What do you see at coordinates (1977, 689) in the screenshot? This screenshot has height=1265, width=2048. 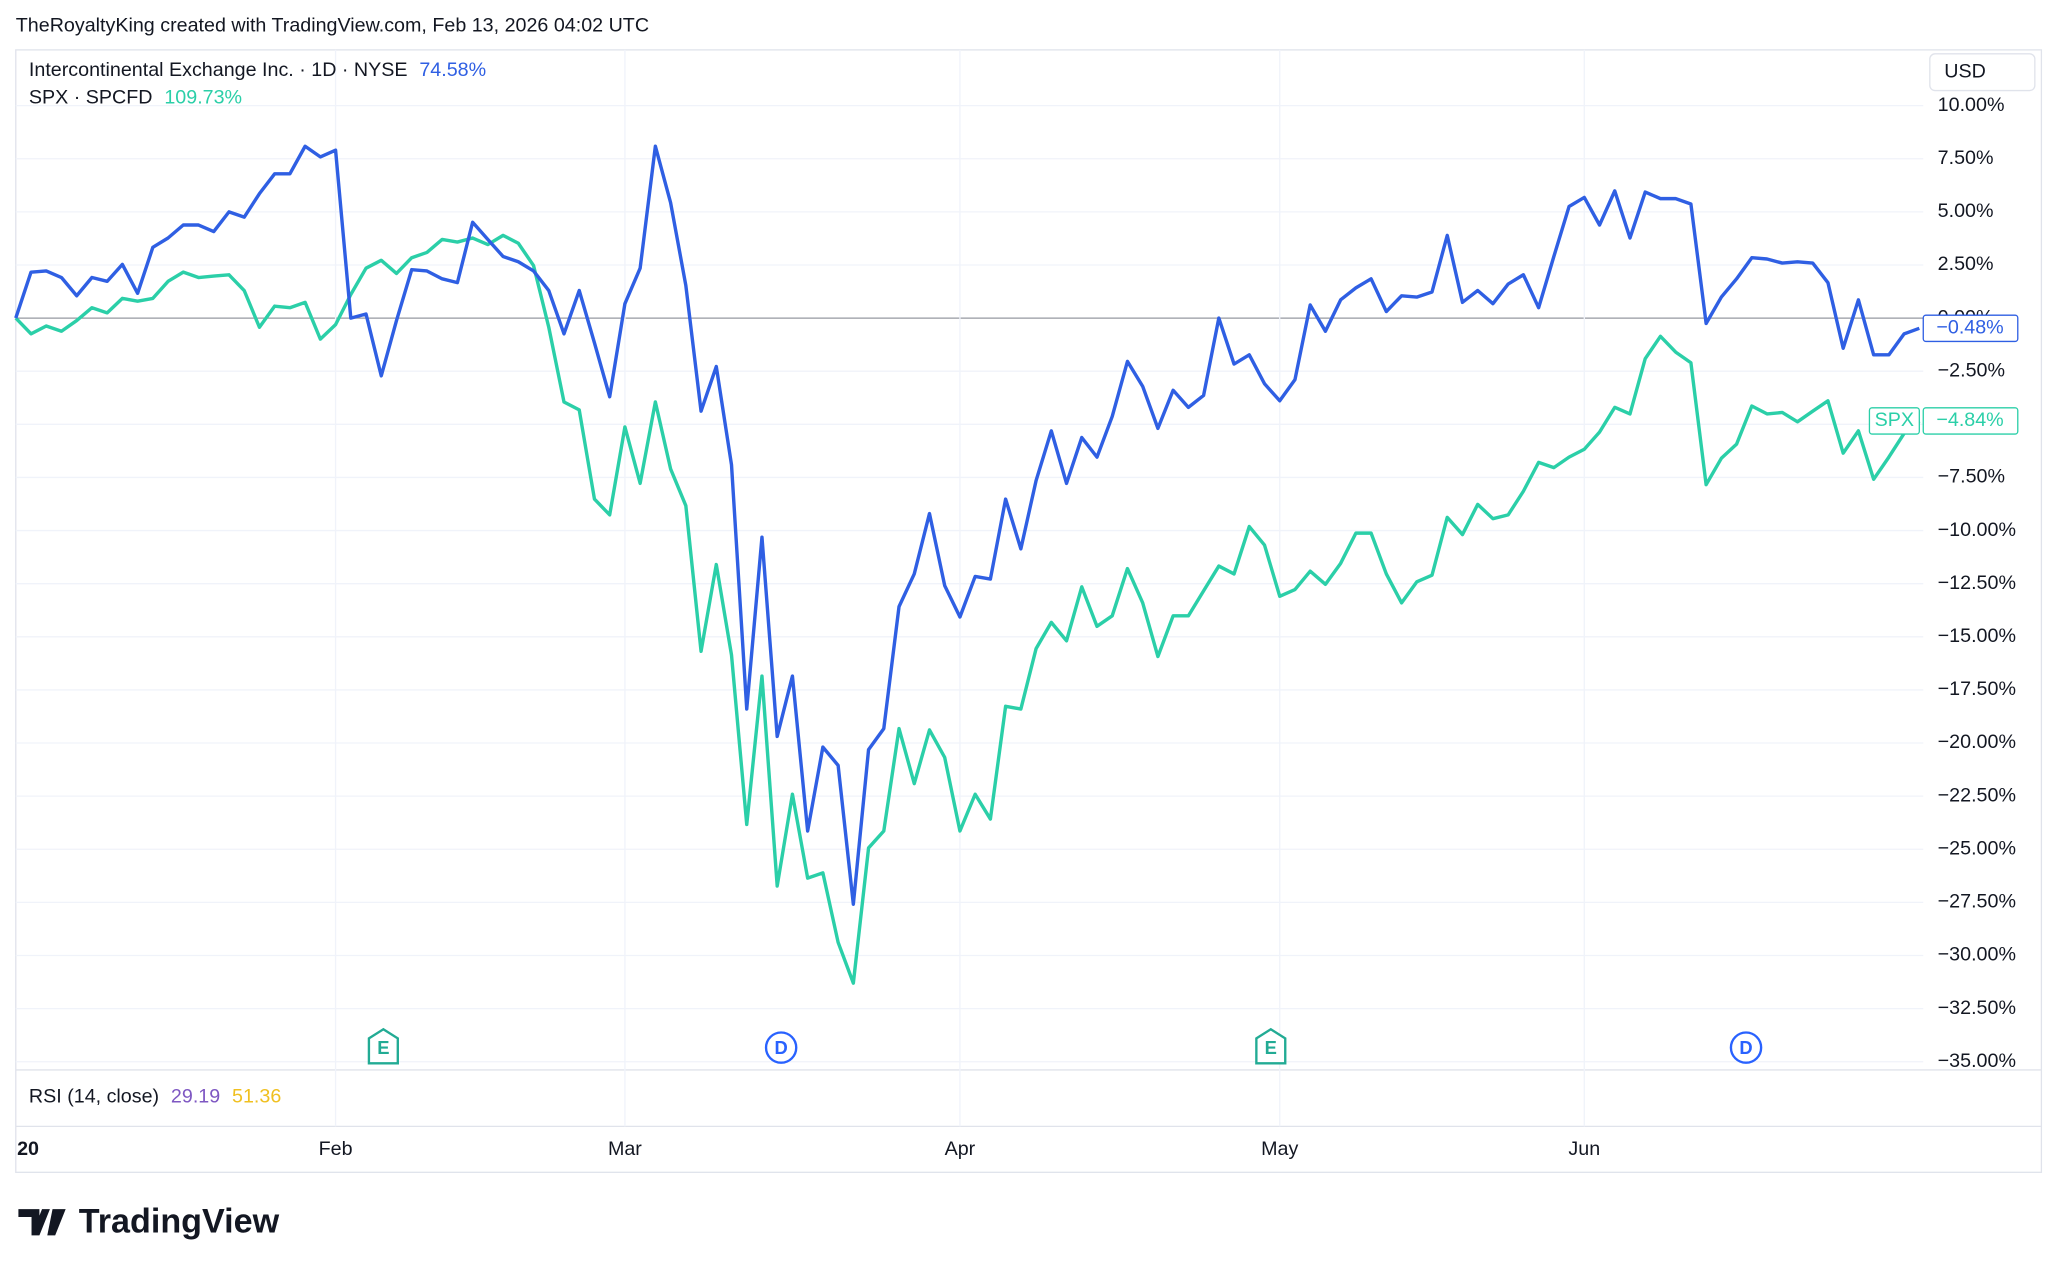 I see `y-tick-label: −17.50%` at bounding box center [1977, 689].